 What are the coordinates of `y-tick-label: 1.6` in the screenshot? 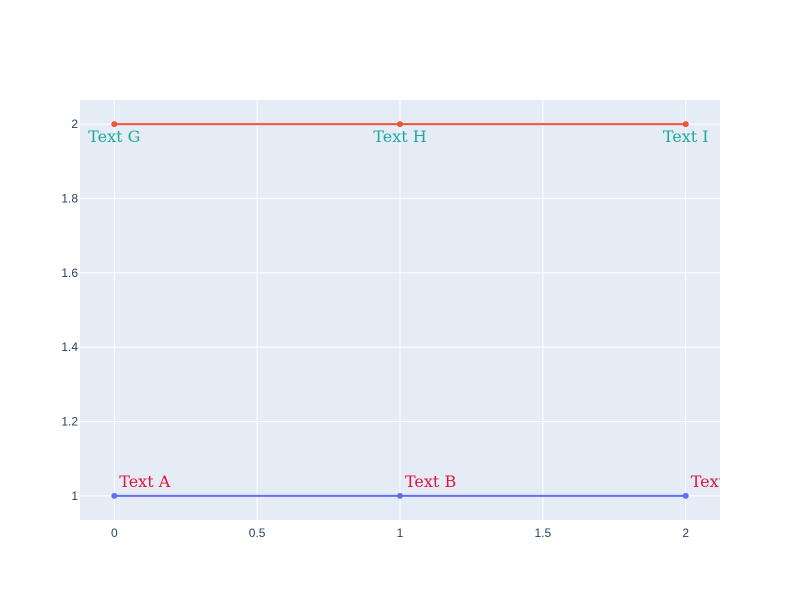 It's located at (69, 273).